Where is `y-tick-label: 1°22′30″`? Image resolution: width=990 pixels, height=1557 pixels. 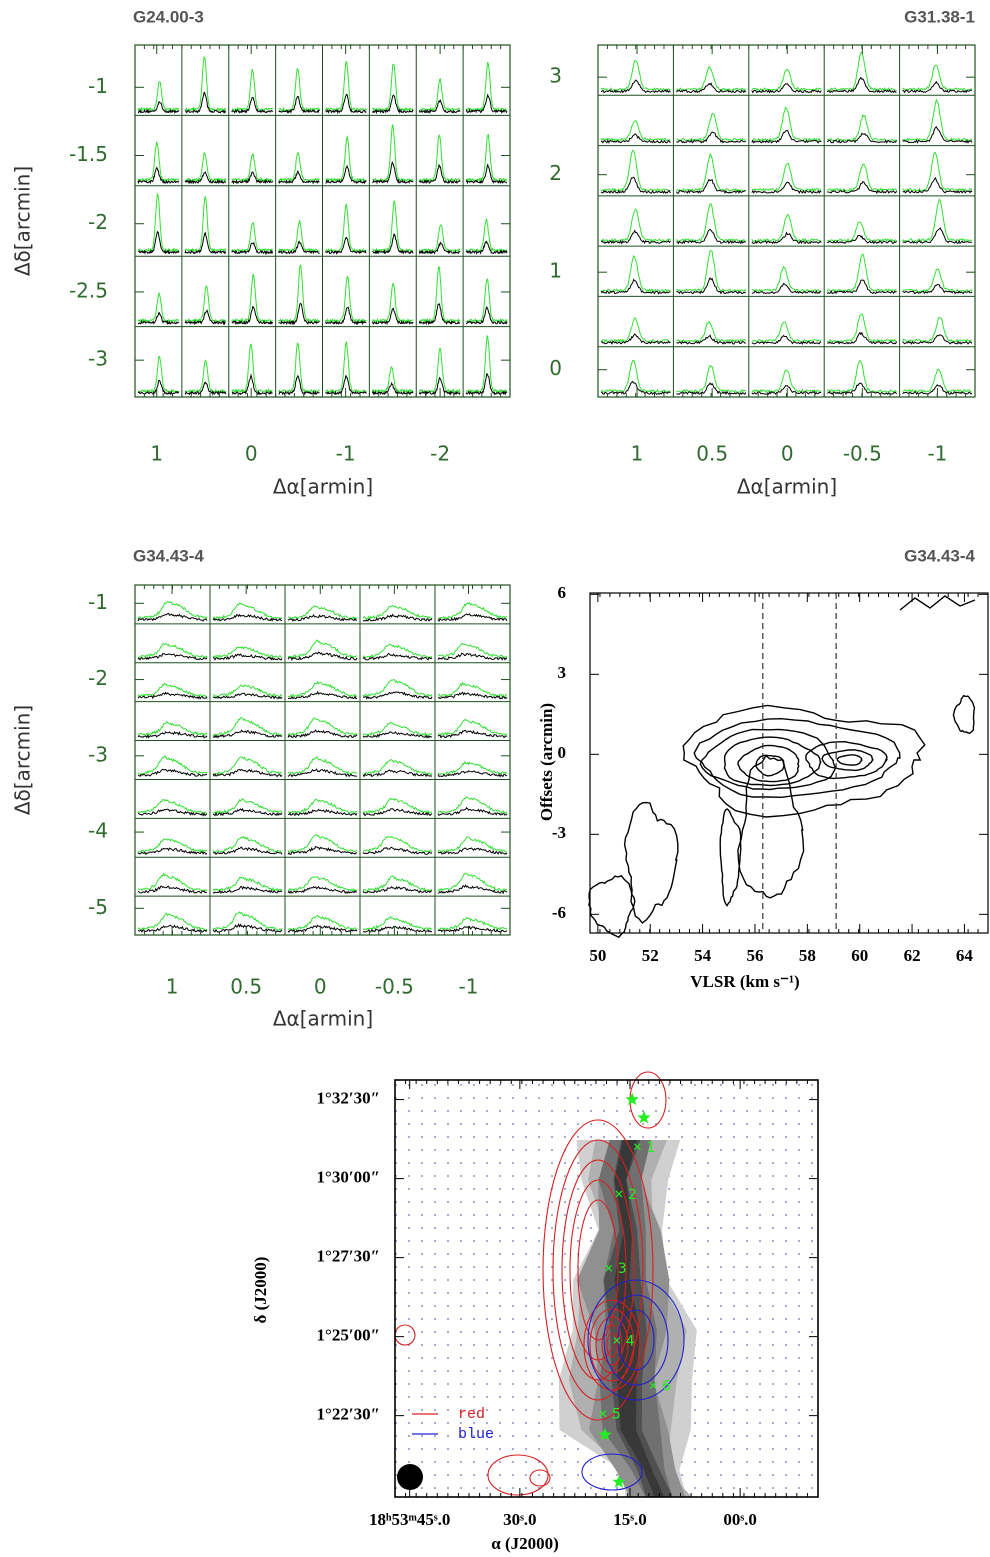
y-tick-label: 1°22′30″ is located at coordinates (348, 1414).